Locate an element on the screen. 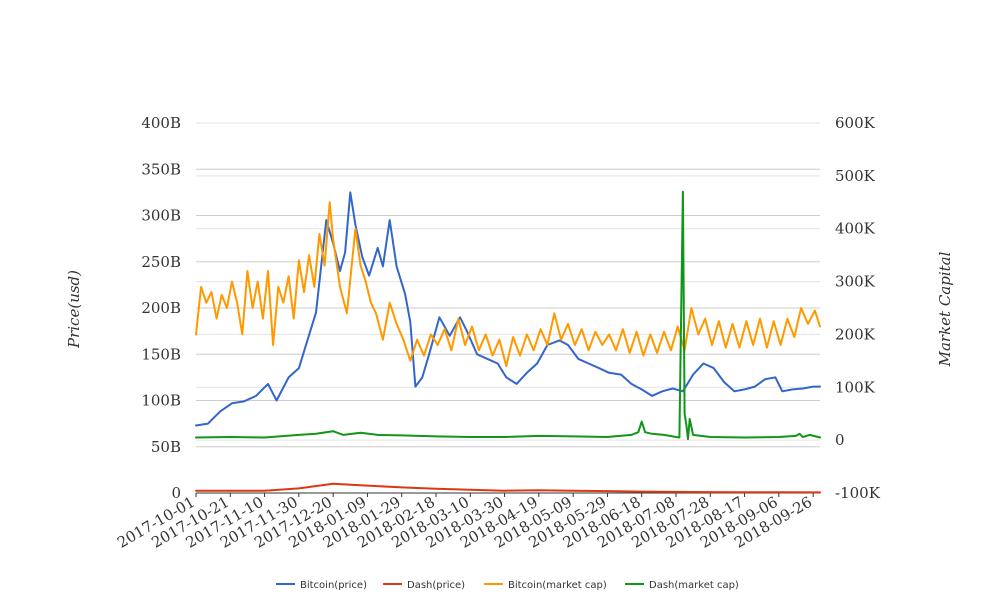 Image resolution: width=1008 pixels, height=616 pixels. legend-item-dash-price: Dash(price) is located at coordinates (424, 585).